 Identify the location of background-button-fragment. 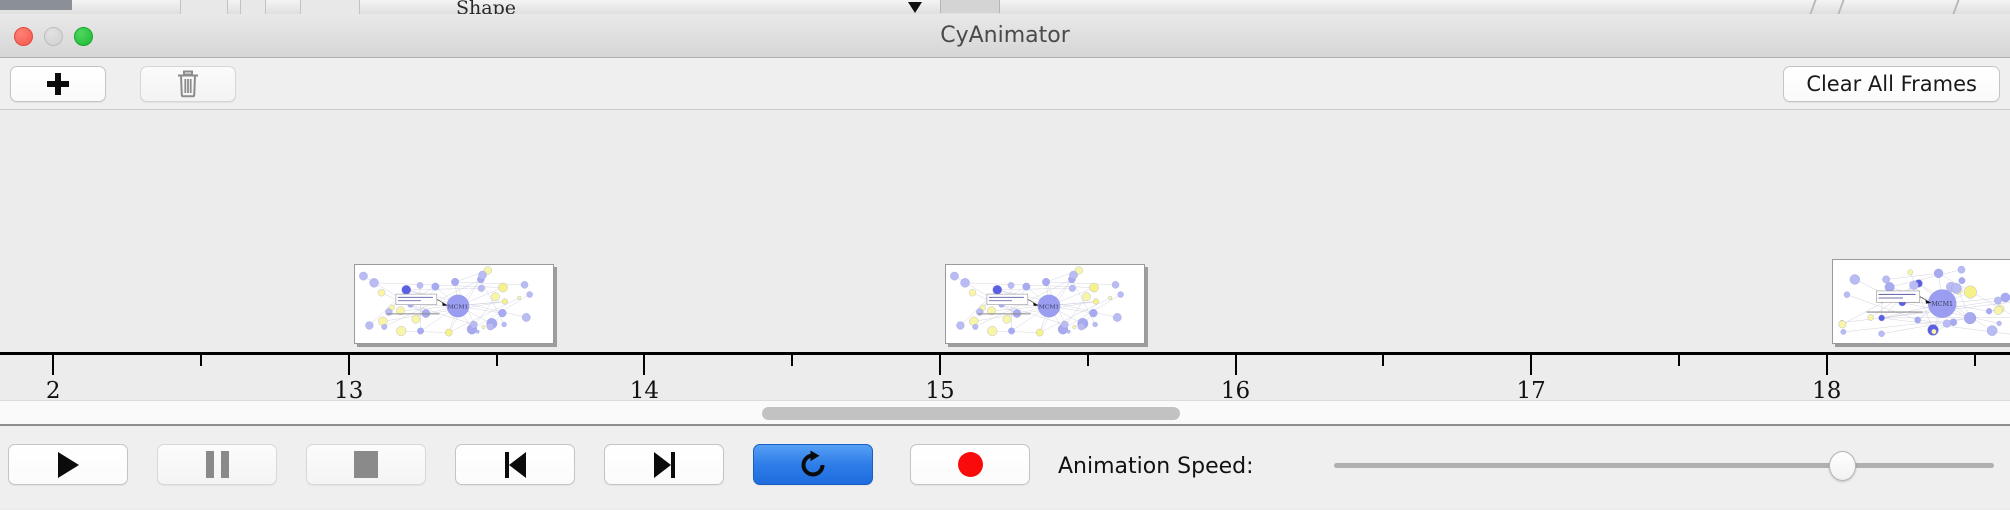
(970, 6).